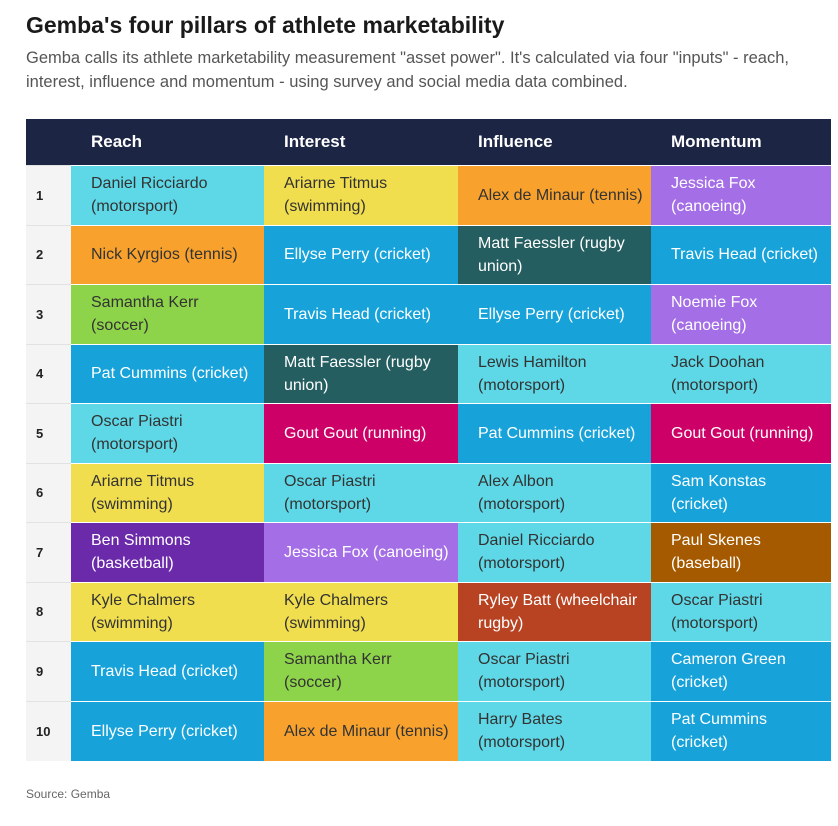 The height and width of the screenshot is (826, 838). What do you see at coordinates (167, 314) in the screenshot?
I see `reach-cell: Samantha Kerr (soccer)` at bounding box center [167, 314].